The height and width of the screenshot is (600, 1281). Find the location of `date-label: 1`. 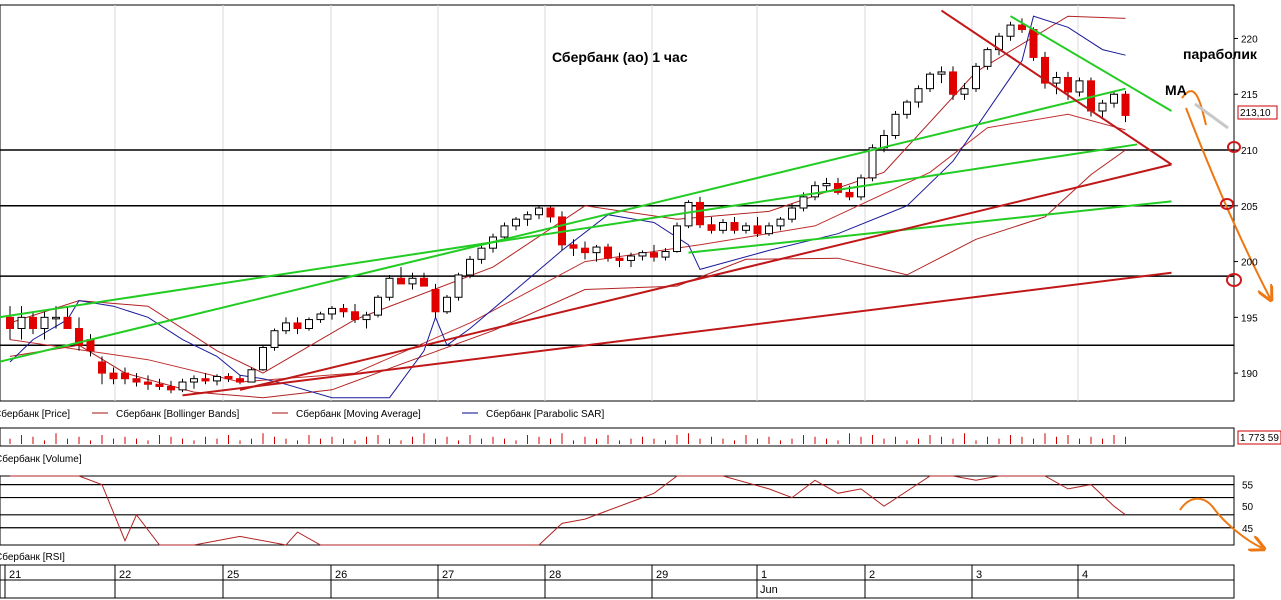

date-label: 1 is located at coordinates (764, 575).